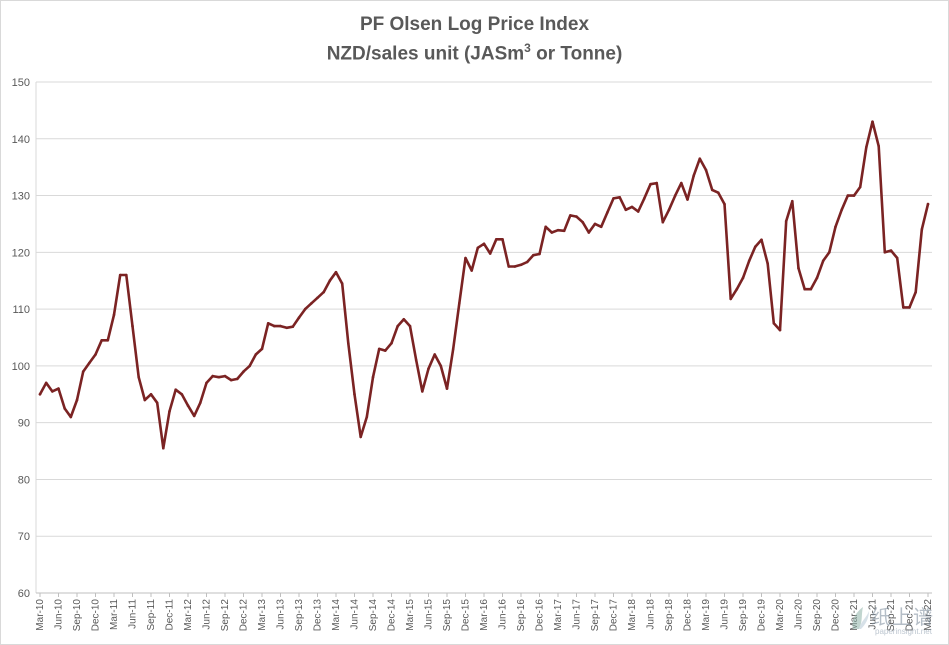  Describe the element at coordinates (170, 615) in the screenshot. I see `x-tick-label: Dec-11` at that location.